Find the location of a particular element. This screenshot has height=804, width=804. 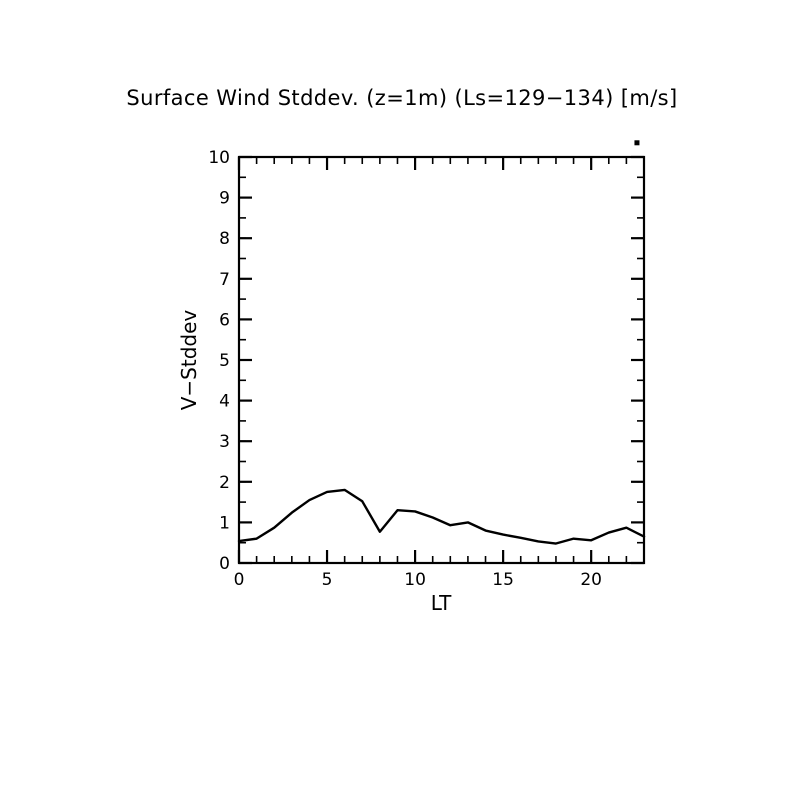

y-tick-label: 6 is located at coordinates (224, 320).